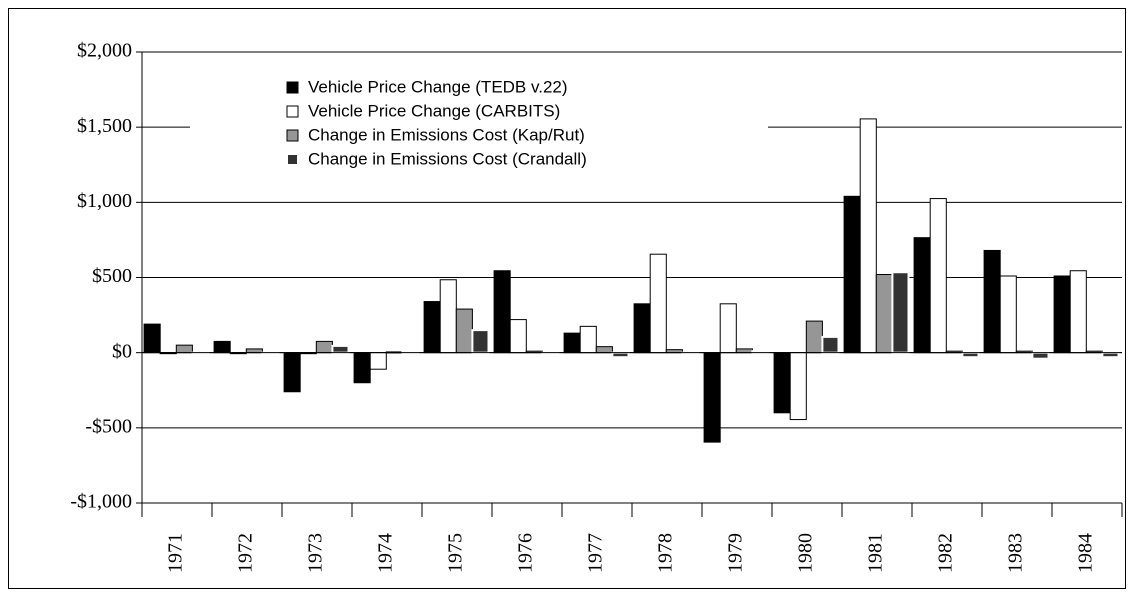 The image size is (1133, 597). Describe the element at coordinates (104, 201) in the screenshot. I see `y-tick-label: $1,000` at that location.